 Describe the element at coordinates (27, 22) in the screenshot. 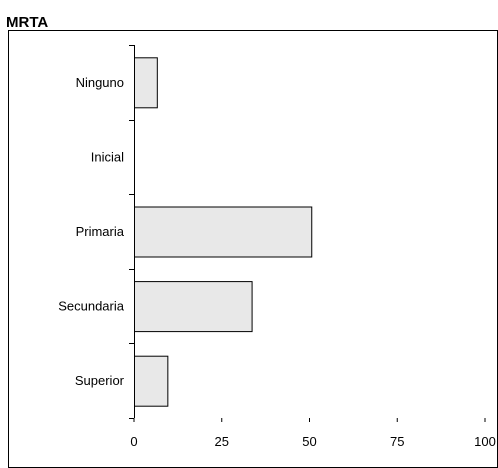

I see `chart-title: MRTA` at that location.